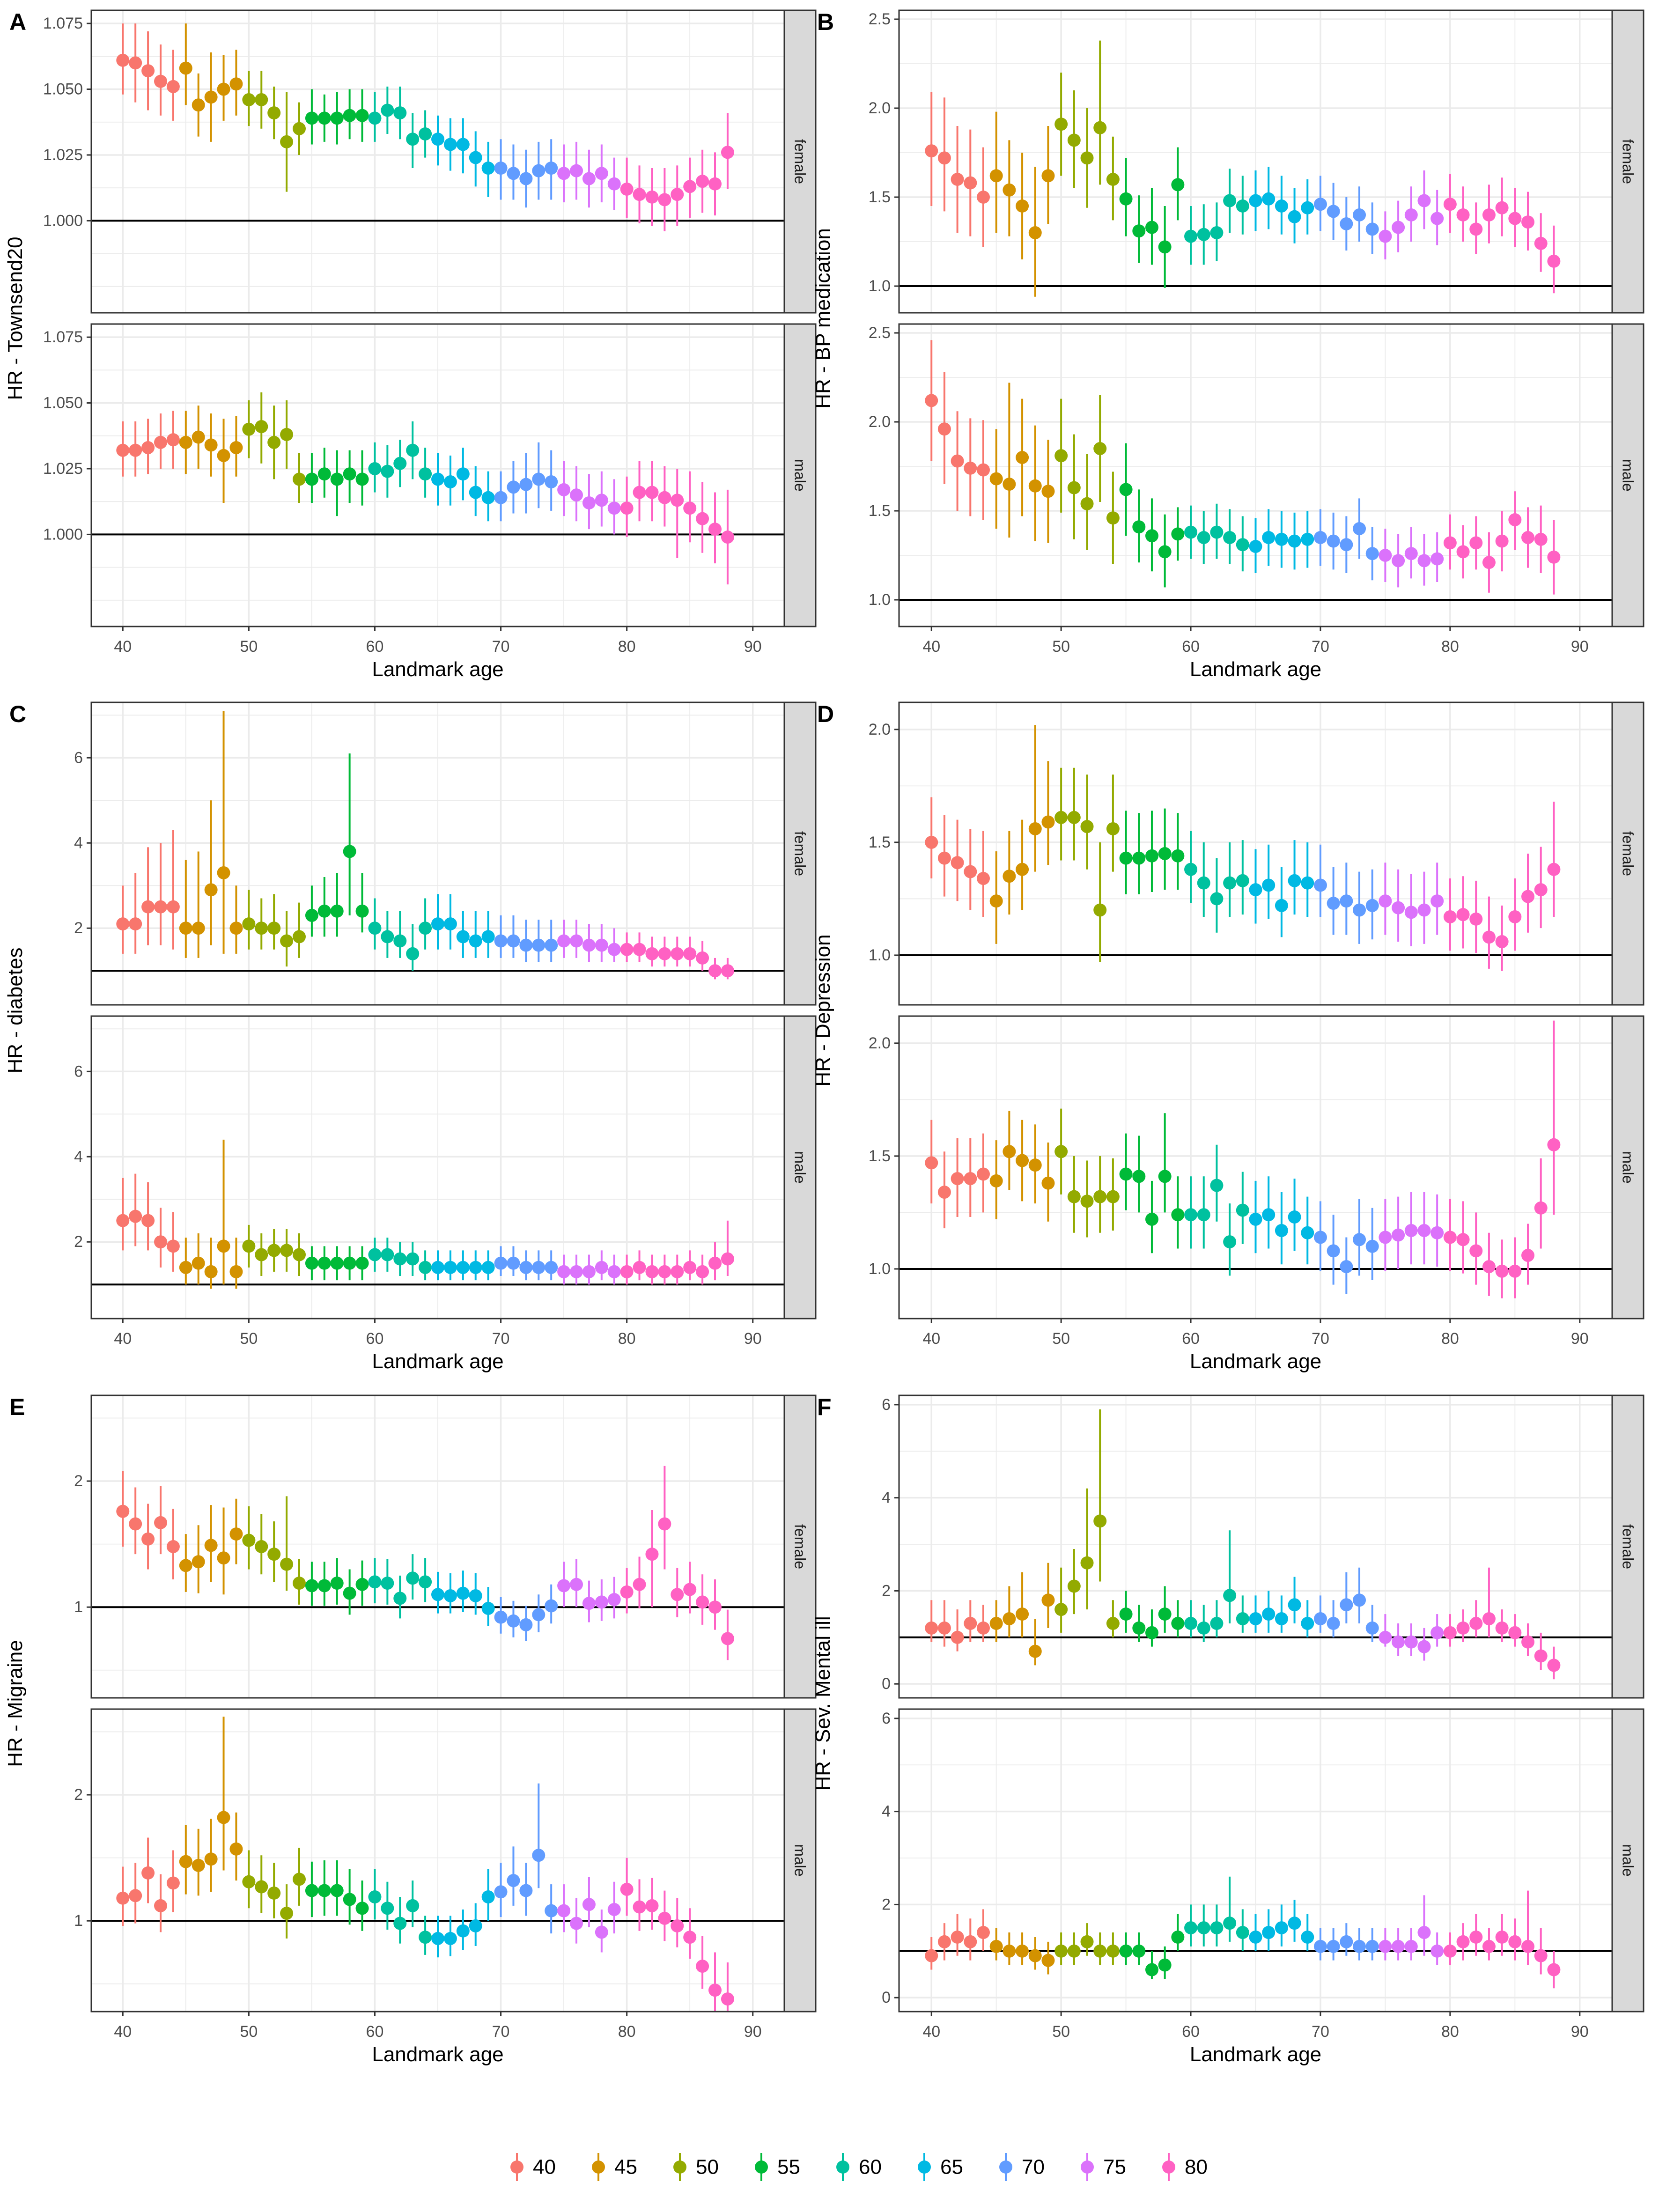 Image resolution: width=1659 pixels, height=2212 pixels. What do you see at coordinates (1022, 2167) in the screenshot?
I see `legend-item-70: 70` at bounding box center [1022, 2167].